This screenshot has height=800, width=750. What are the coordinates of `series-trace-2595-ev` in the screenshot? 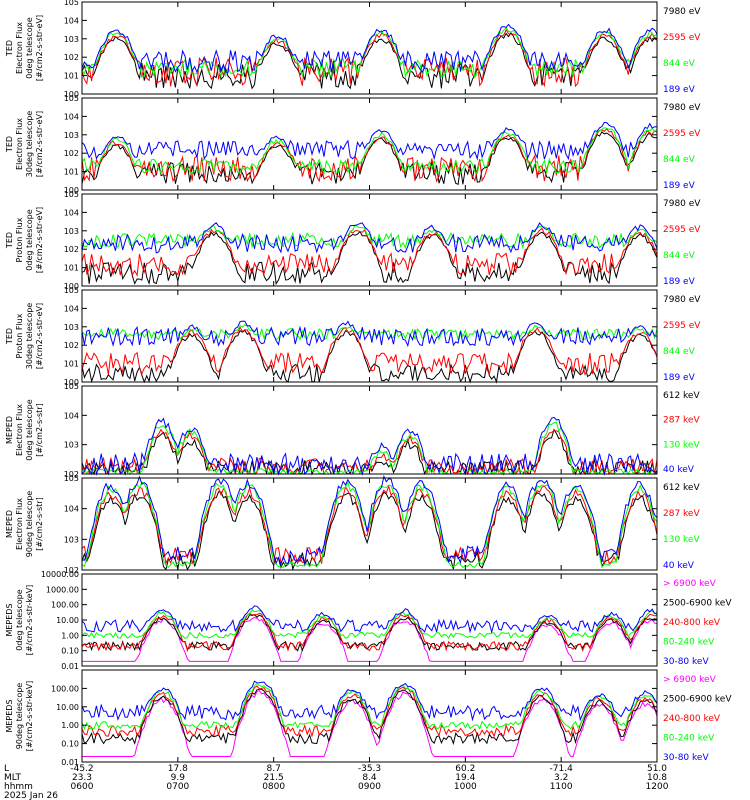 It's located at (369, 252).